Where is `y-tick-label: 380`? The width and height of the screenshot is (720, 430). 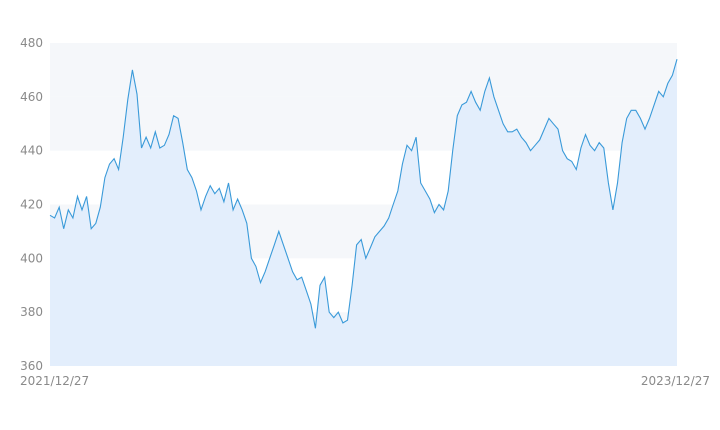 y-tick-label: 380 is located at coordinates (31, 312).